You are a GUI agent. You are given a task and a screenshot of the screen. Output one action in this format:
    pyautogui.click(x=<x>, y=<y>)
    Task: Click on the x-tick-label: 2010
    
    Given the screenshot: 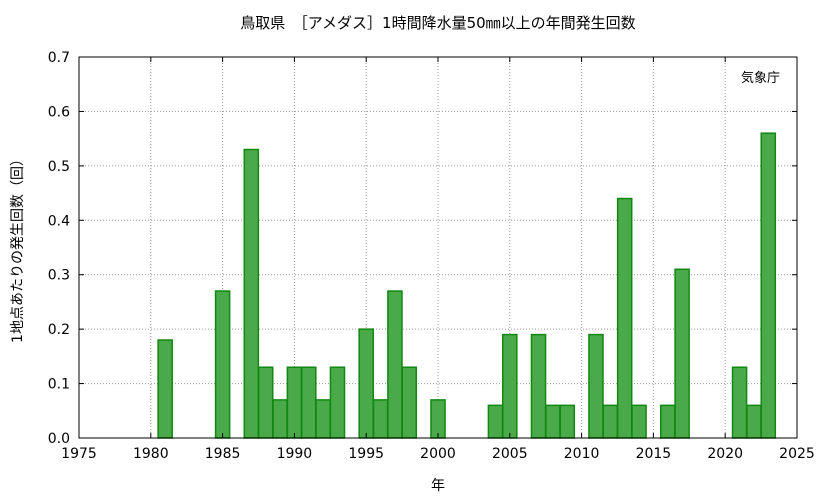 What is the action you would take?
    pyautogui.click(x=582, y=454)
    